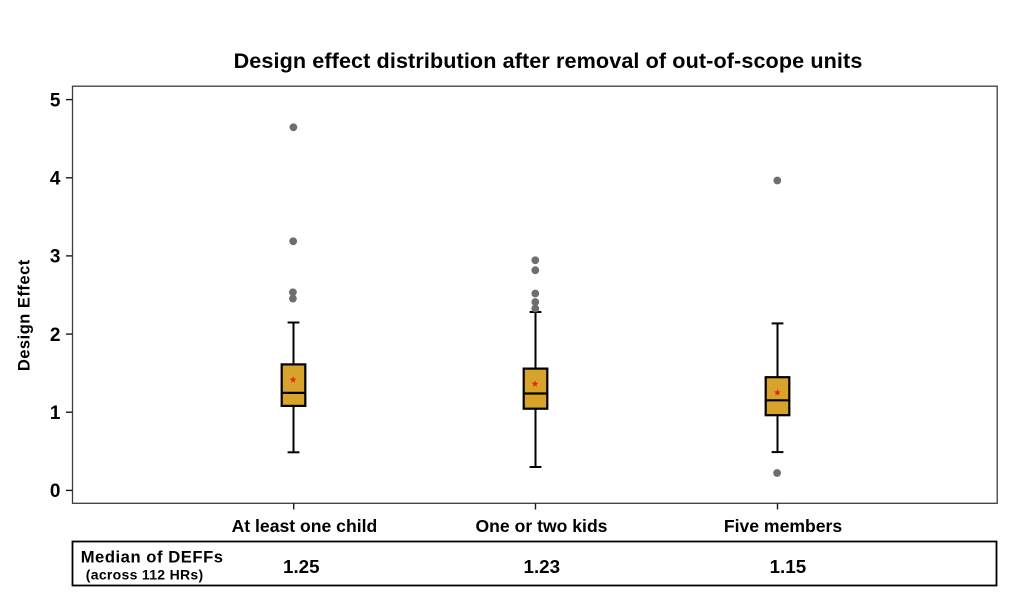 The width and height of the screenshot is (1024, 616). I want to click on svg-text: One or two kids, so click(542, 526).